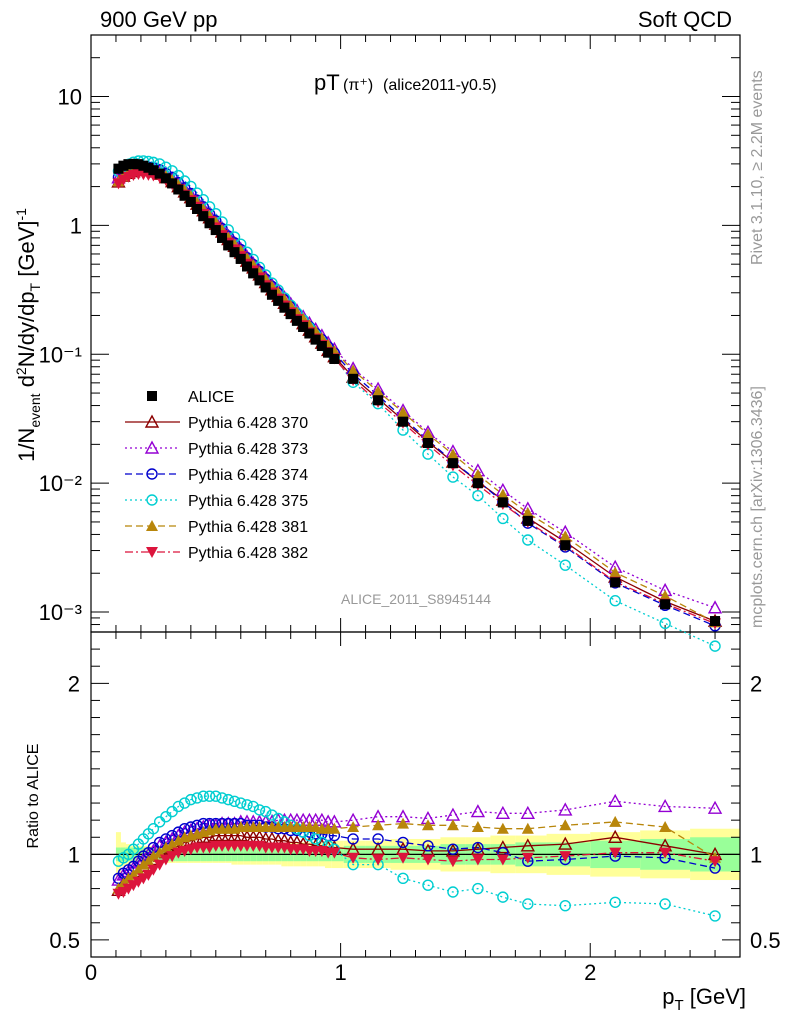 The width and height of the screenshot is (786, 1024). What do you see at coordinates (158, 19) in the screenshot?
I see `header-left: 900 GeV pp` at bounding box center [158, 19].